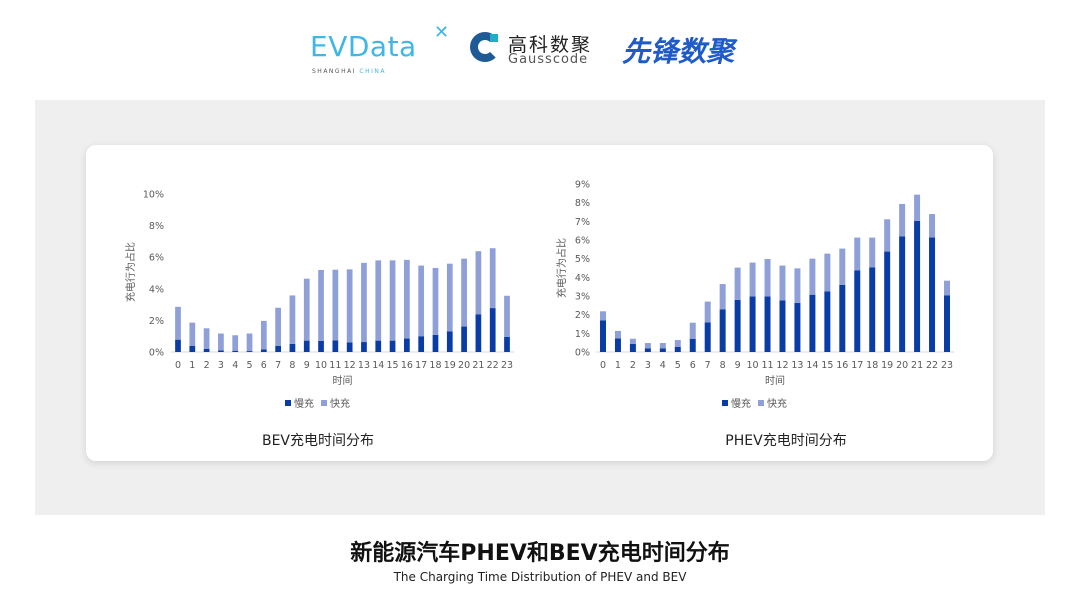 The image size is (1080, 608). I want to click on bev-legend-swatch-fast, so click(324, 403).